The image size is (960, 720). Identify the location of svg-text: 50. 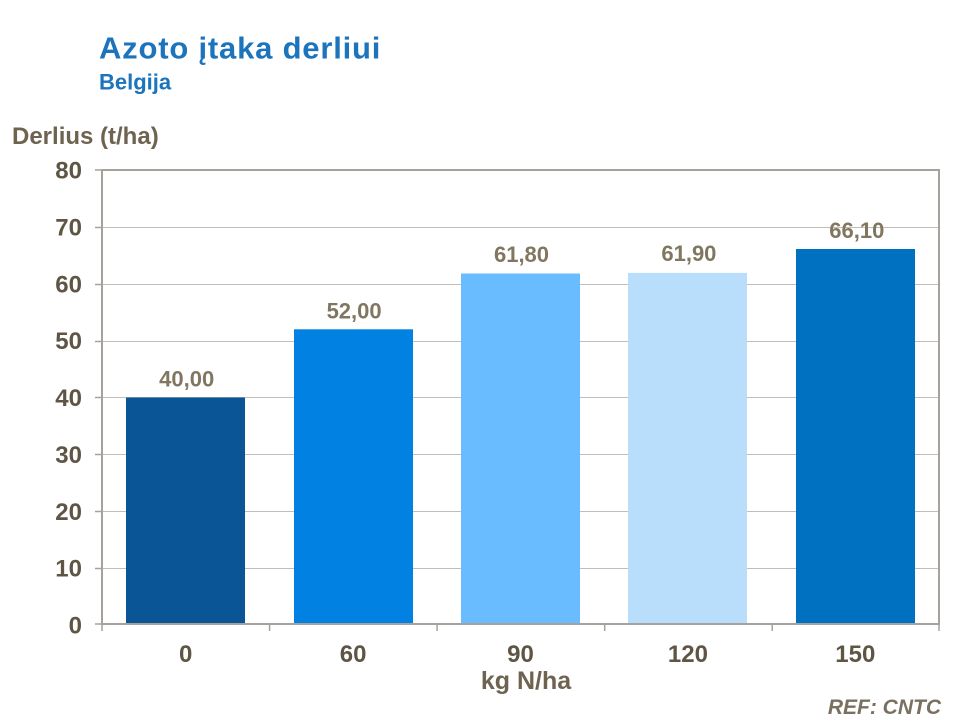
(68, 341).